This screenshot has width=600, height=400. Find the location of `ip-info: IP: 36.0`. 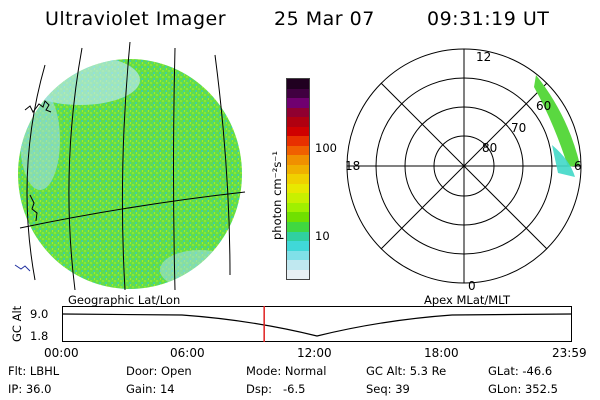

ip-info: IP: 36.0 is located at coordinates (30, 389).